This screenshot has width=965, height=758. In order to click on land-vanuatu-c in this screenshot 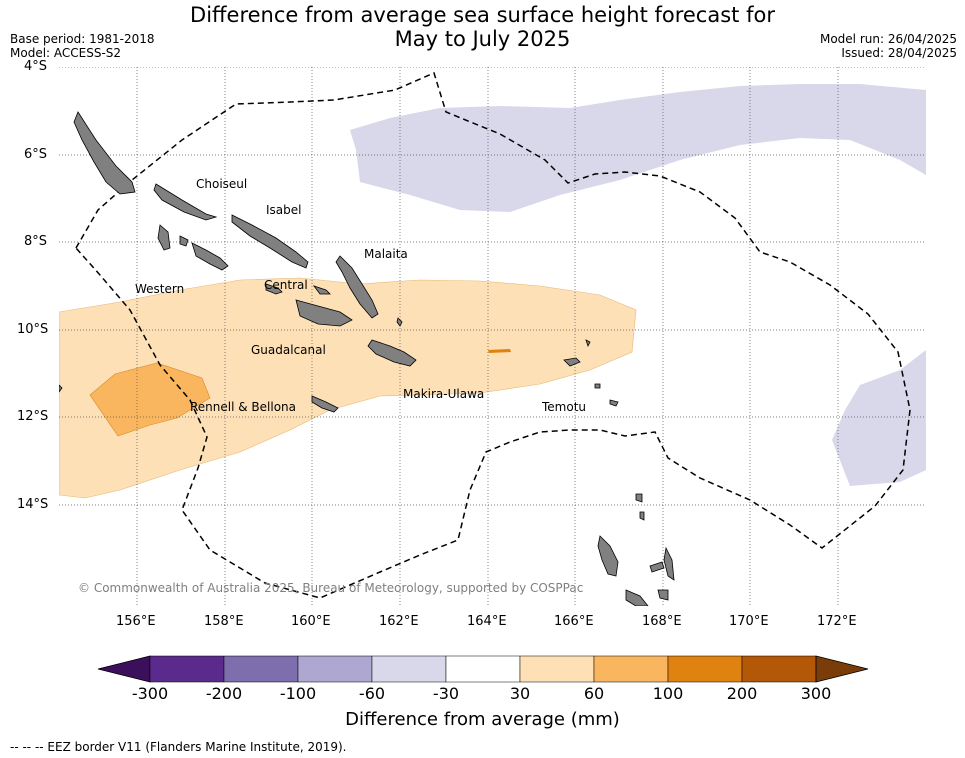, I will do `click(639, 498)`.